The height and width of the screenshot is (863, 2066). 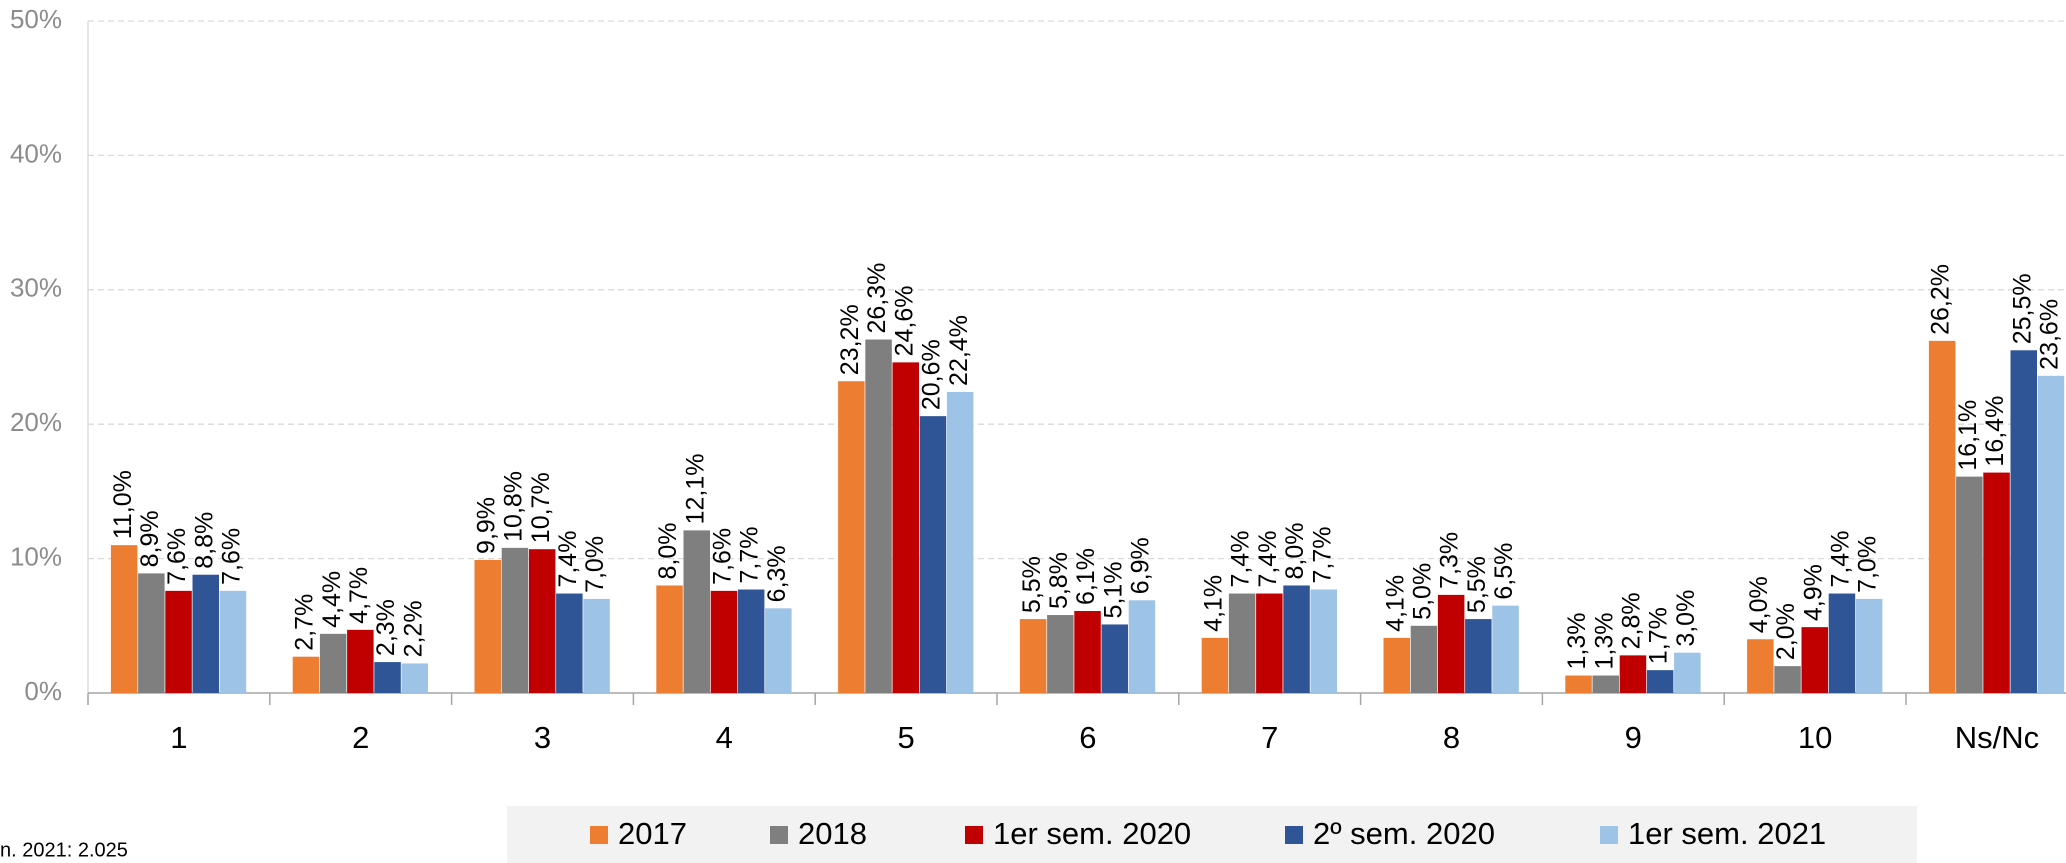 I want to click on x-tick-label: 3, so click(x=542, y=737).